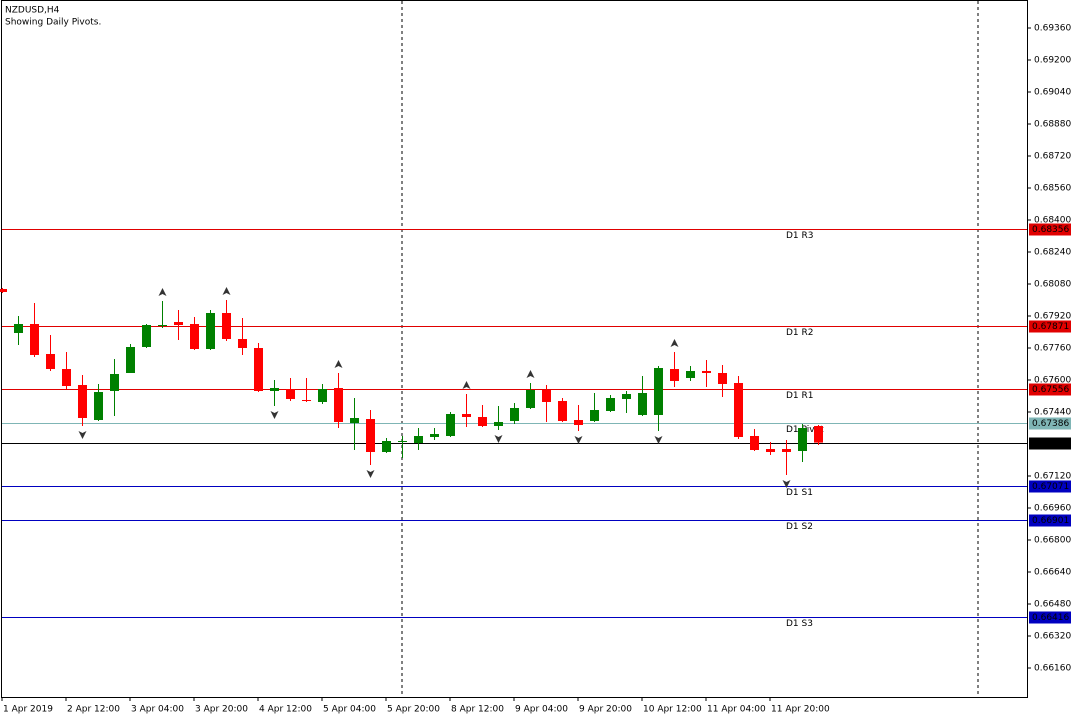 This screenshot has height=720, width=1080. Describe the element at coordinates (1052, 285) in the screenshot. I see `y-tick-label: 0.68080` at that location.